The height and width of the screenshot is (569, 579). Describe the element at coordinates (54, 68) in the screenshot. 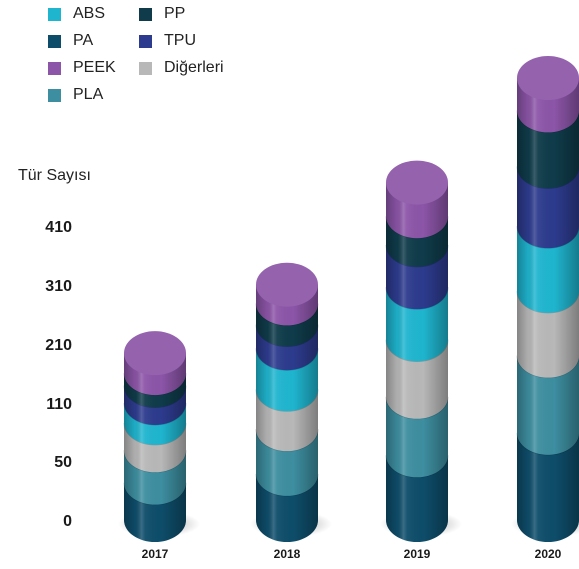

I see `legend-swatch-peek` at that location.